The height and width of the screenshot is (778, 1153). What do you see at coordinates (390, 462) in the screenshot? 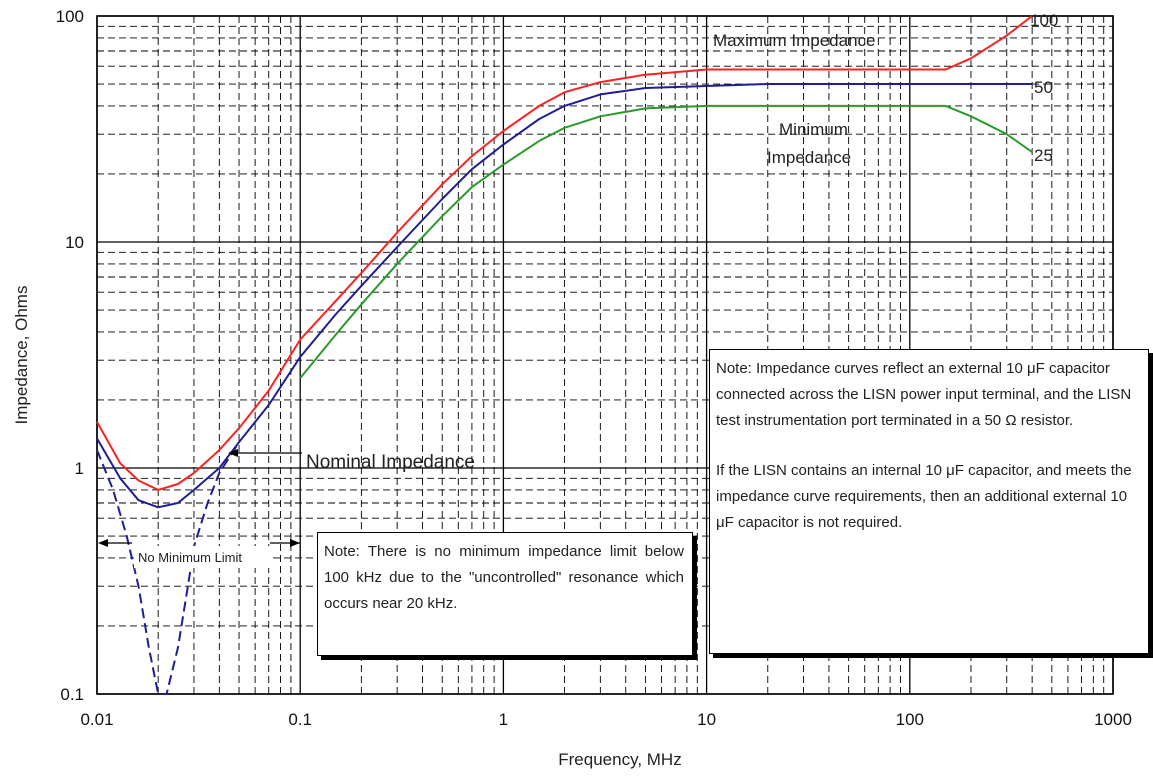
I see `nominal-impedance-label: Nominal Impedance` at bounding box center [390, 462].